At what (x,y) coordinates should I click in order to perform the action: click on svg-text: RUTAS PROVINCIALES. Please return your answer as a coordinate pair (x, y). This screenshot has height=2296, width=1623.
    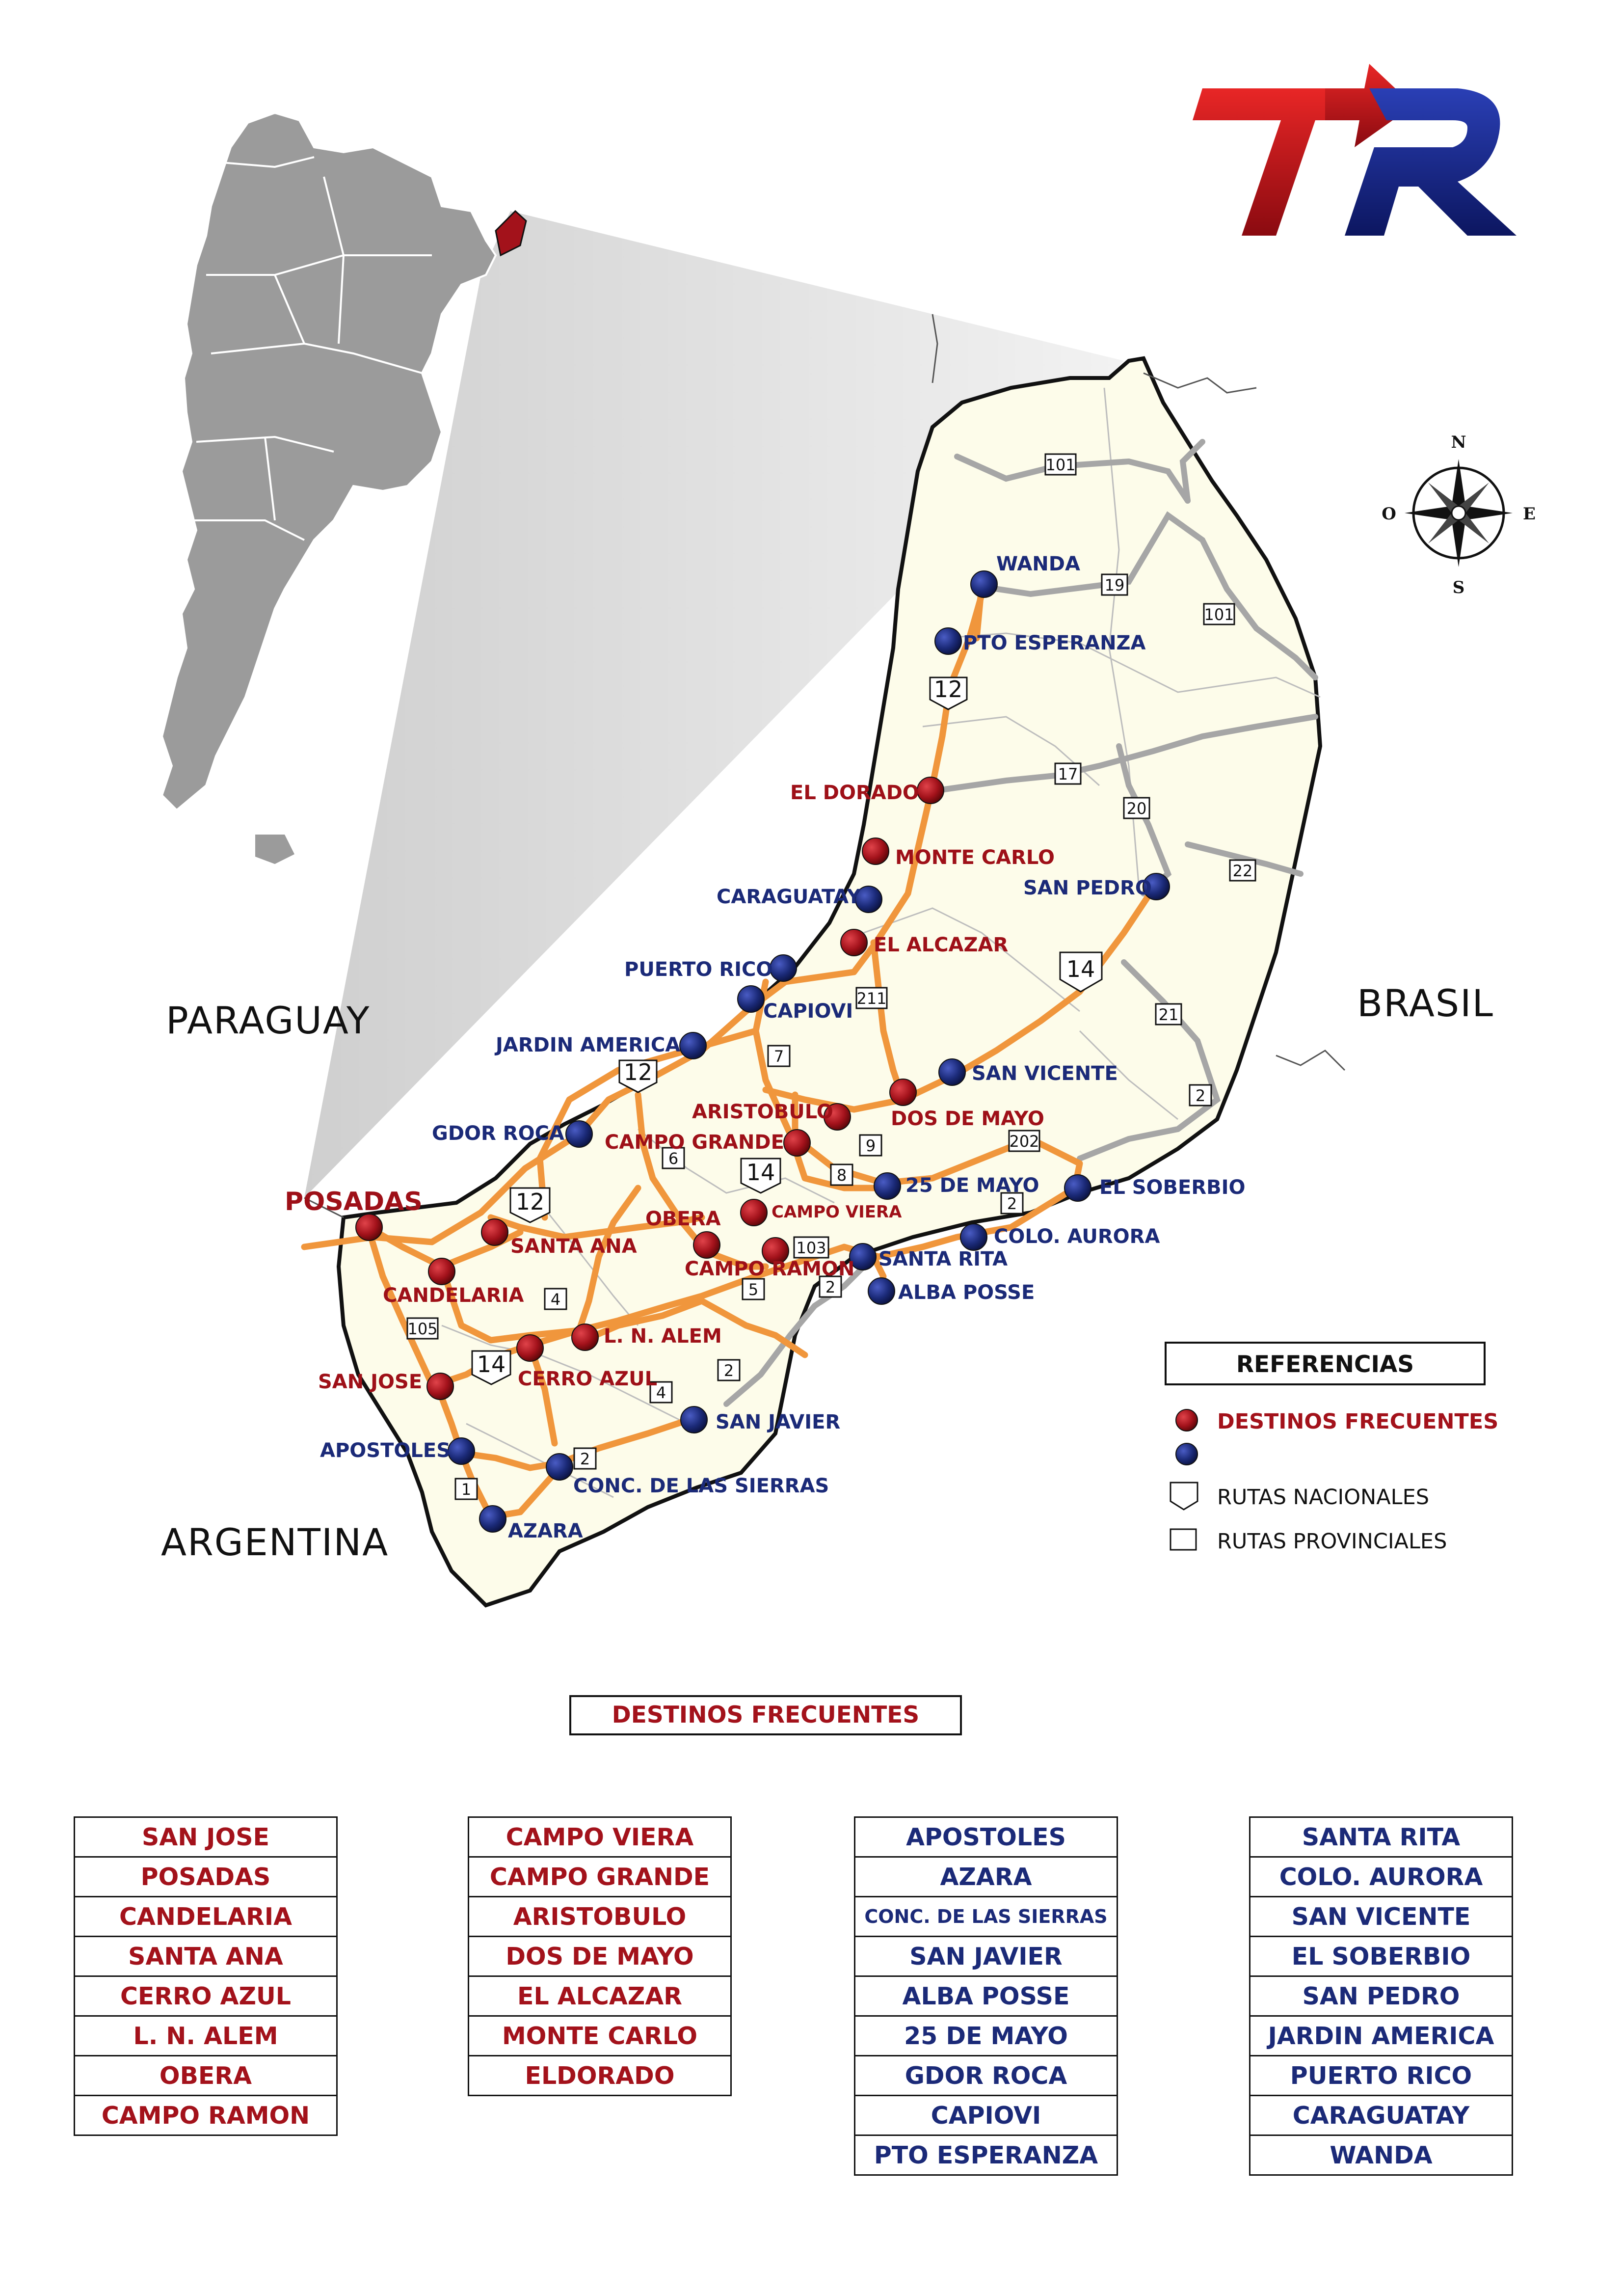
    Looking at the image, I should click on (1332, 1541).